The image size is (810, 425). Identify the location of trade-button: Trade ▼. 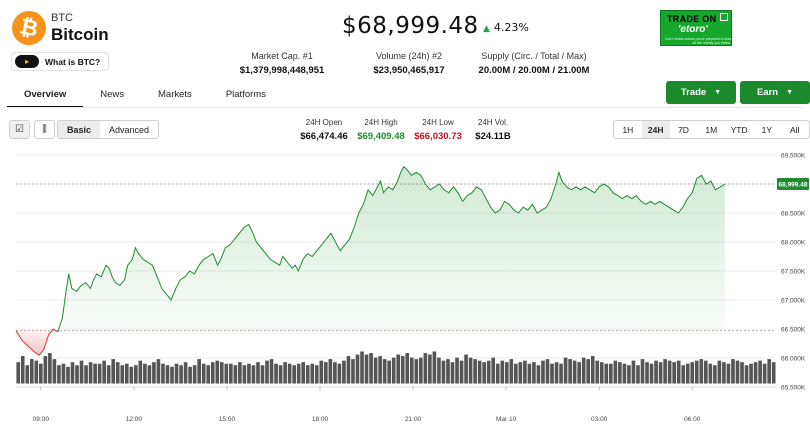
(701, 92).